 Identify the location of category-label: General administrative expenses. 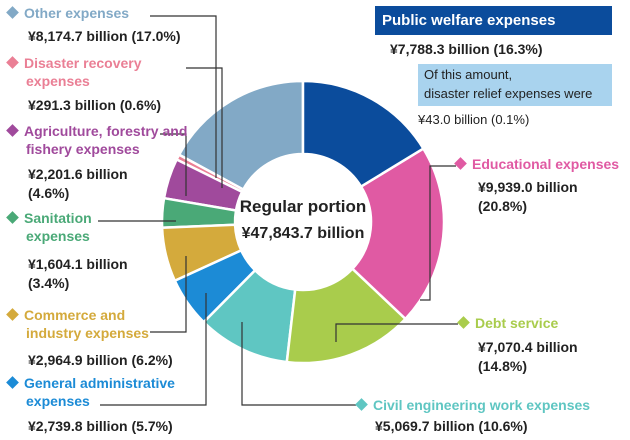
(103, 392).